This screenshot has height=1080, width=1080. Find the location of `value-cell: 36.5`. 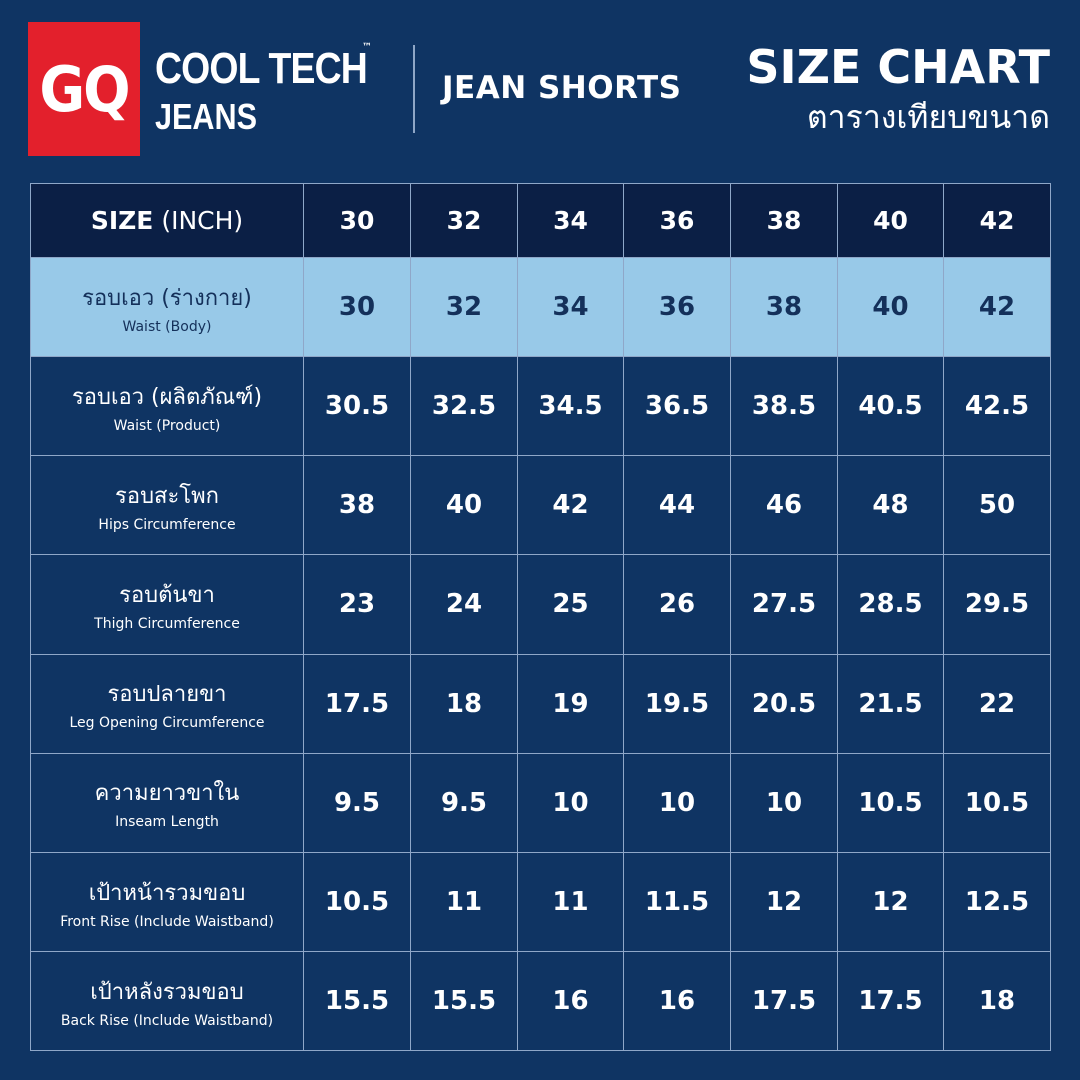

value-cell: 36.5 is located at coordinates (677, 406).